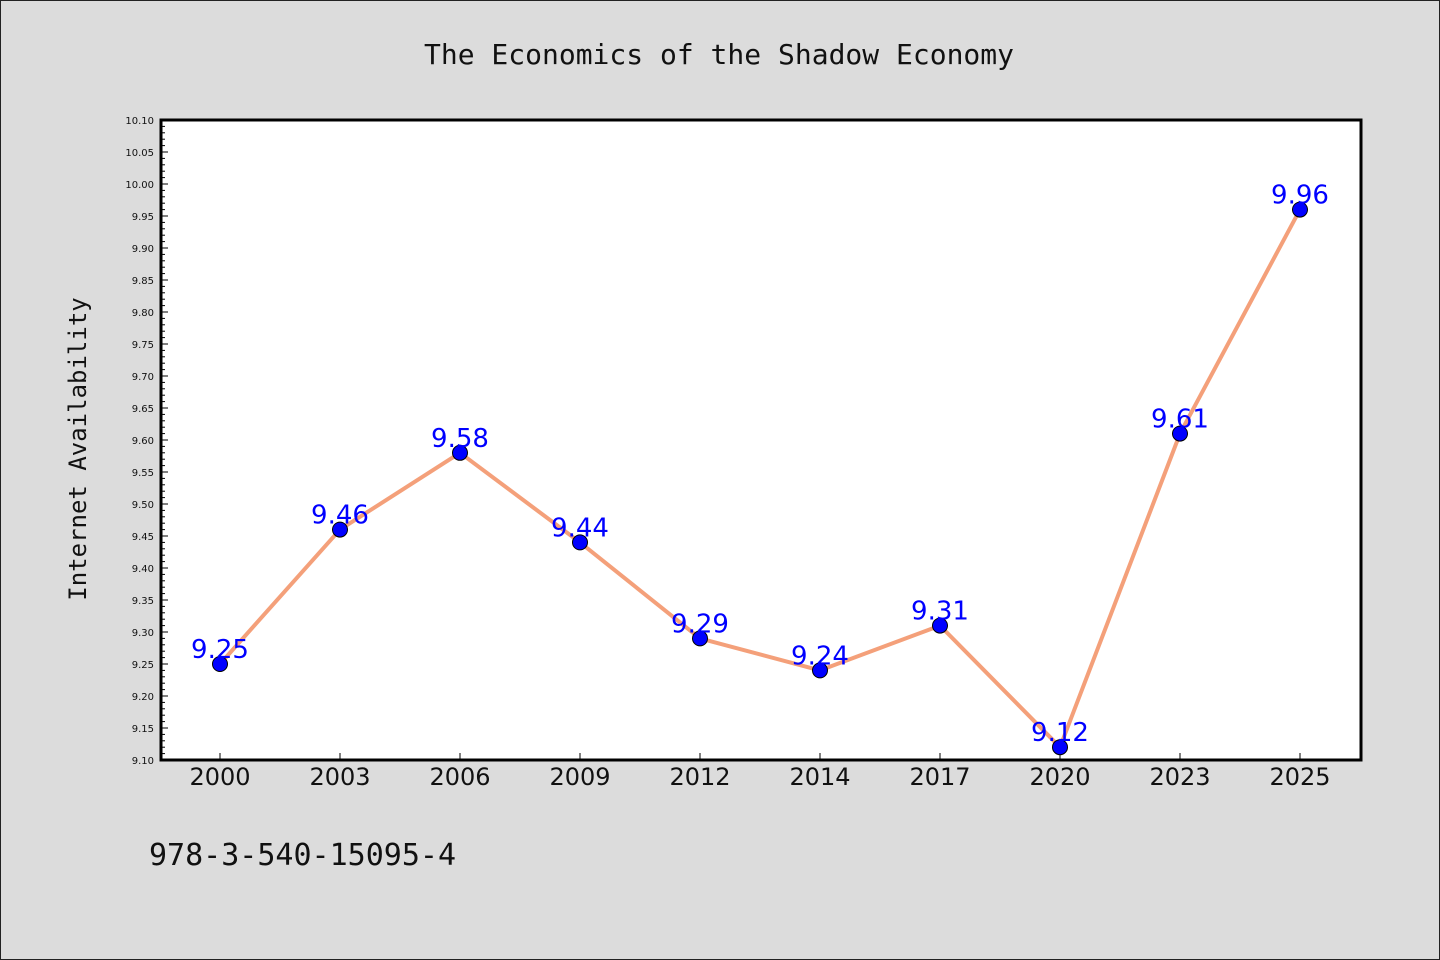  Describe the element at coordinates (339, 777) in the screenshot. I see `x-tick-label: 2003` at that location.